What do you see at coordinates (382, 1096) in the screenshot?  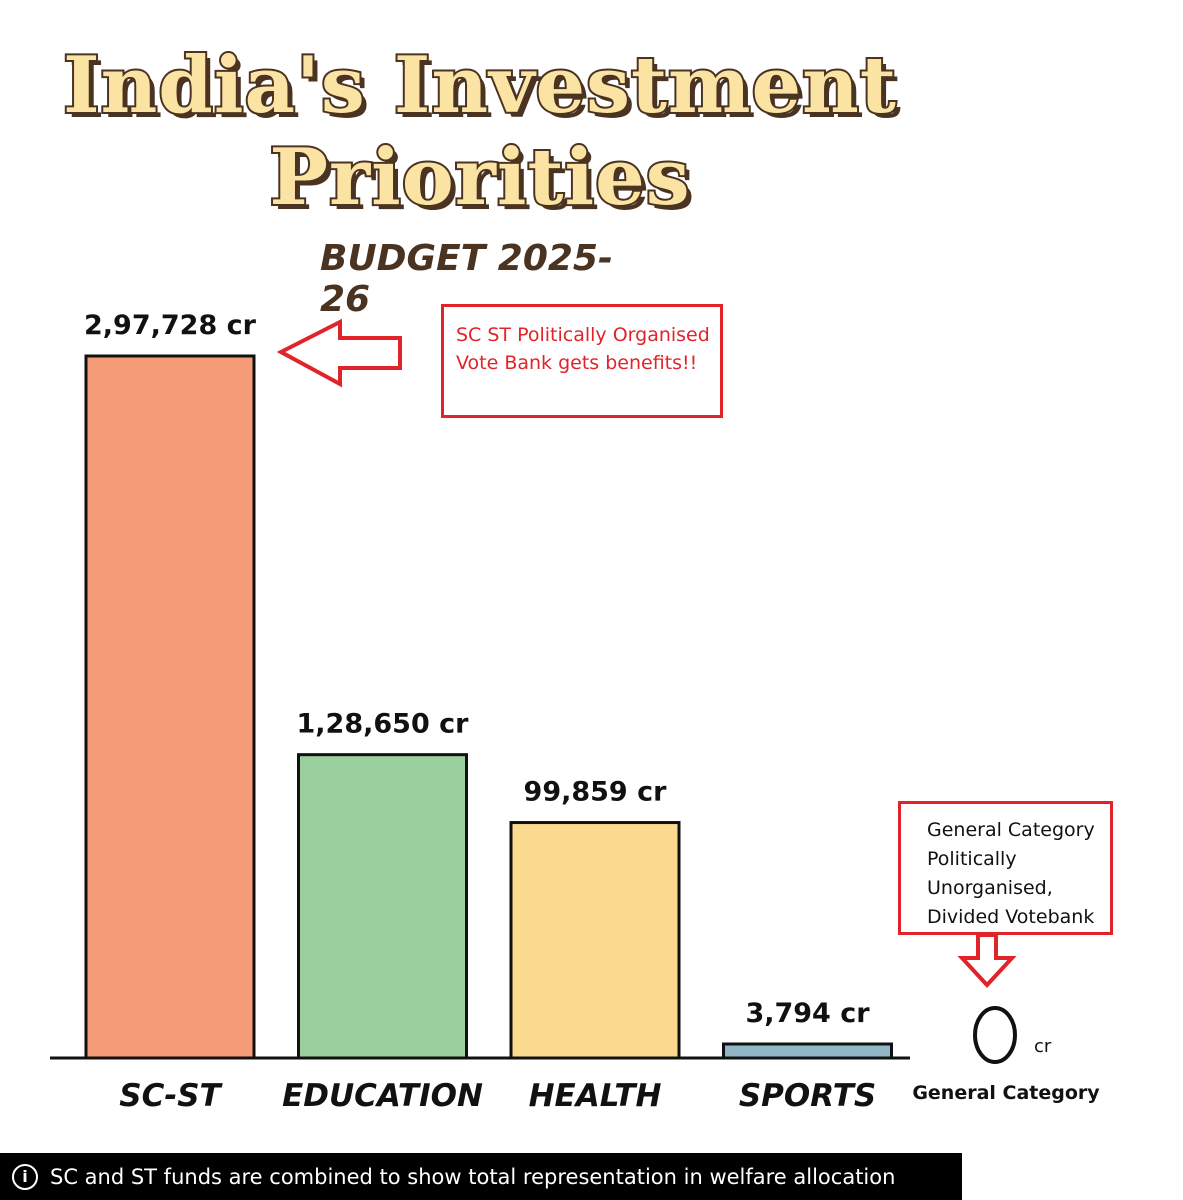 I see `category-label-education: EDUCATION` at bounding box center [382, 1096].